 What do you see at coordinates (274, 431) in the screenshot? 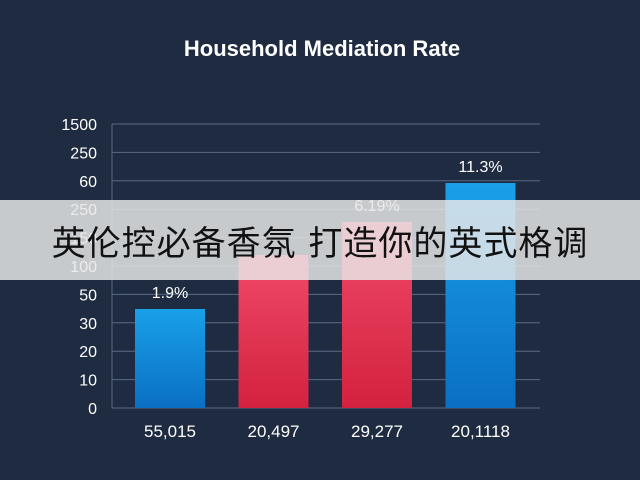
I see `x-category-label: 20,497` at bounding box center [274, 431].